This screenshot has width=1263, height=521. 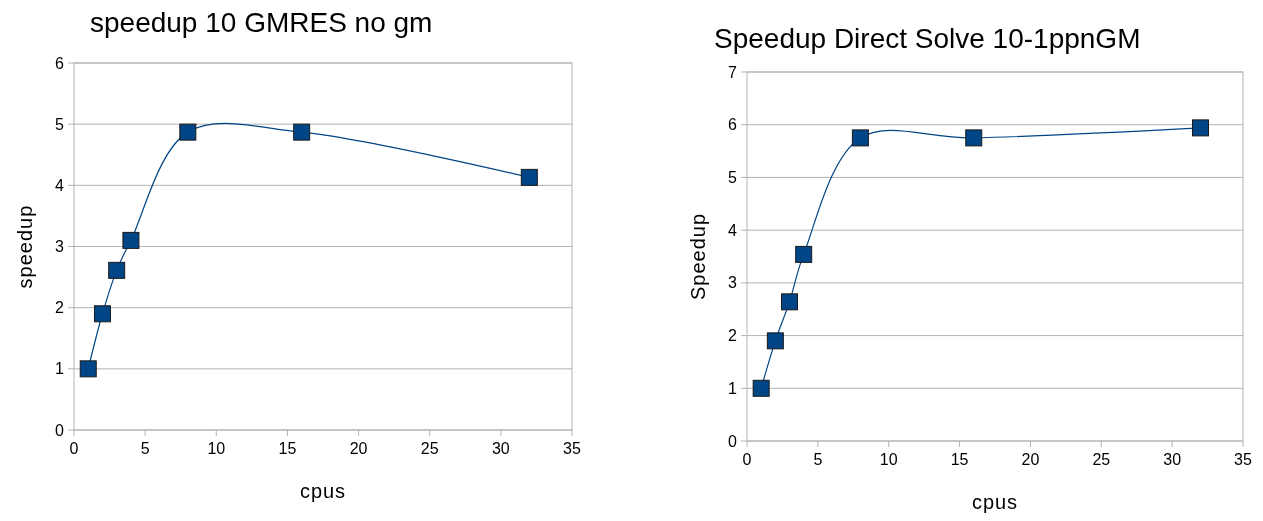 I want to click on chart-title: speedup 10 GMRES no gm, so click(x=261, y=22).